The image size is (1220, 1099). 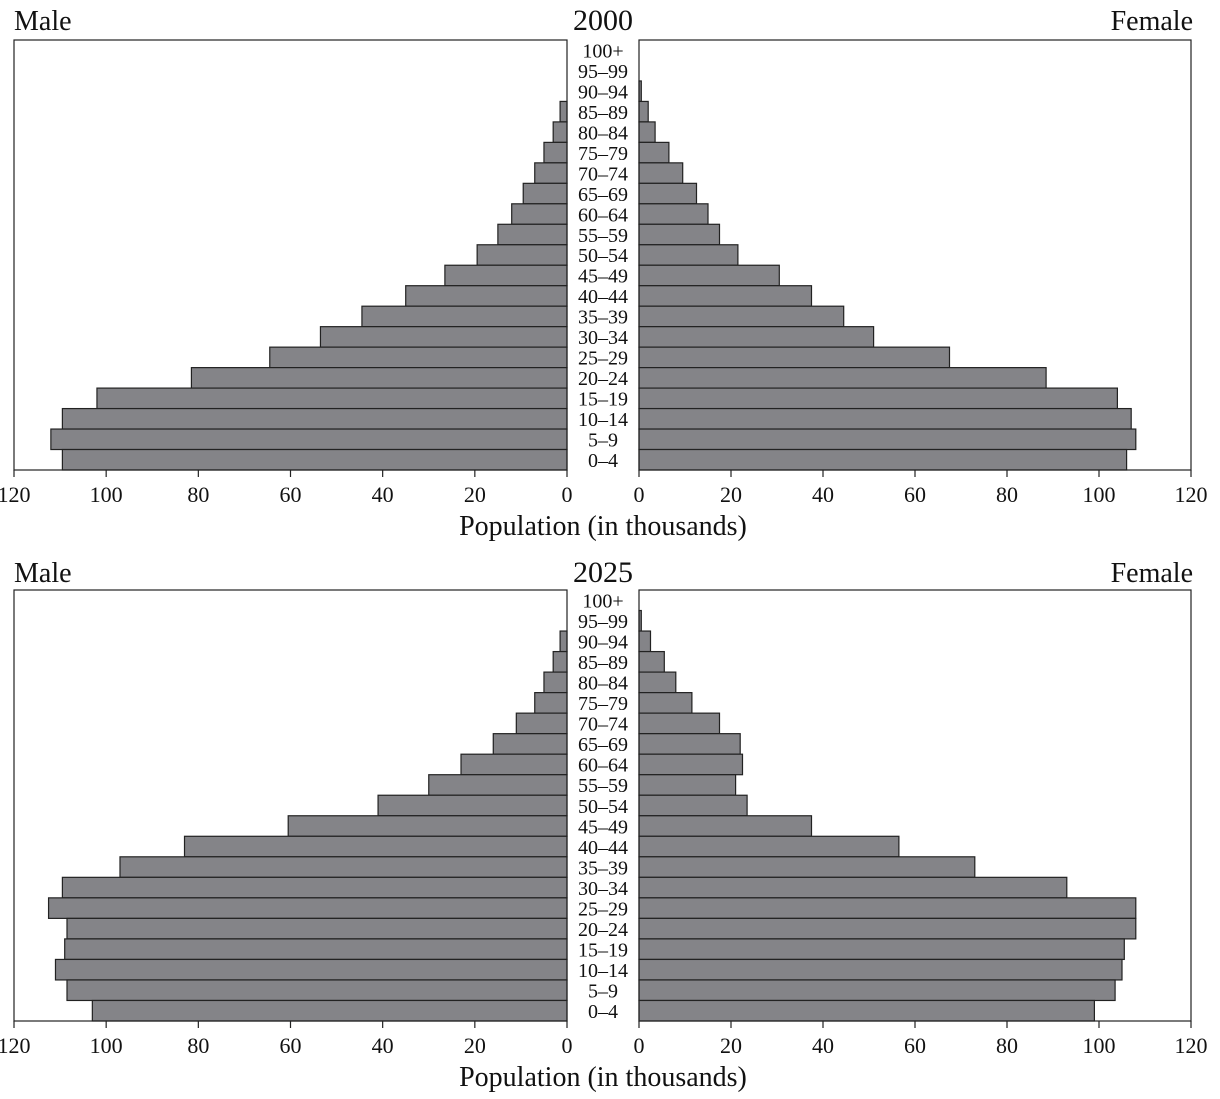 What do you see at coordinates (555, 152) in the screenshot?
I see `male-bar-75–79` at bounding box center [555, 152].